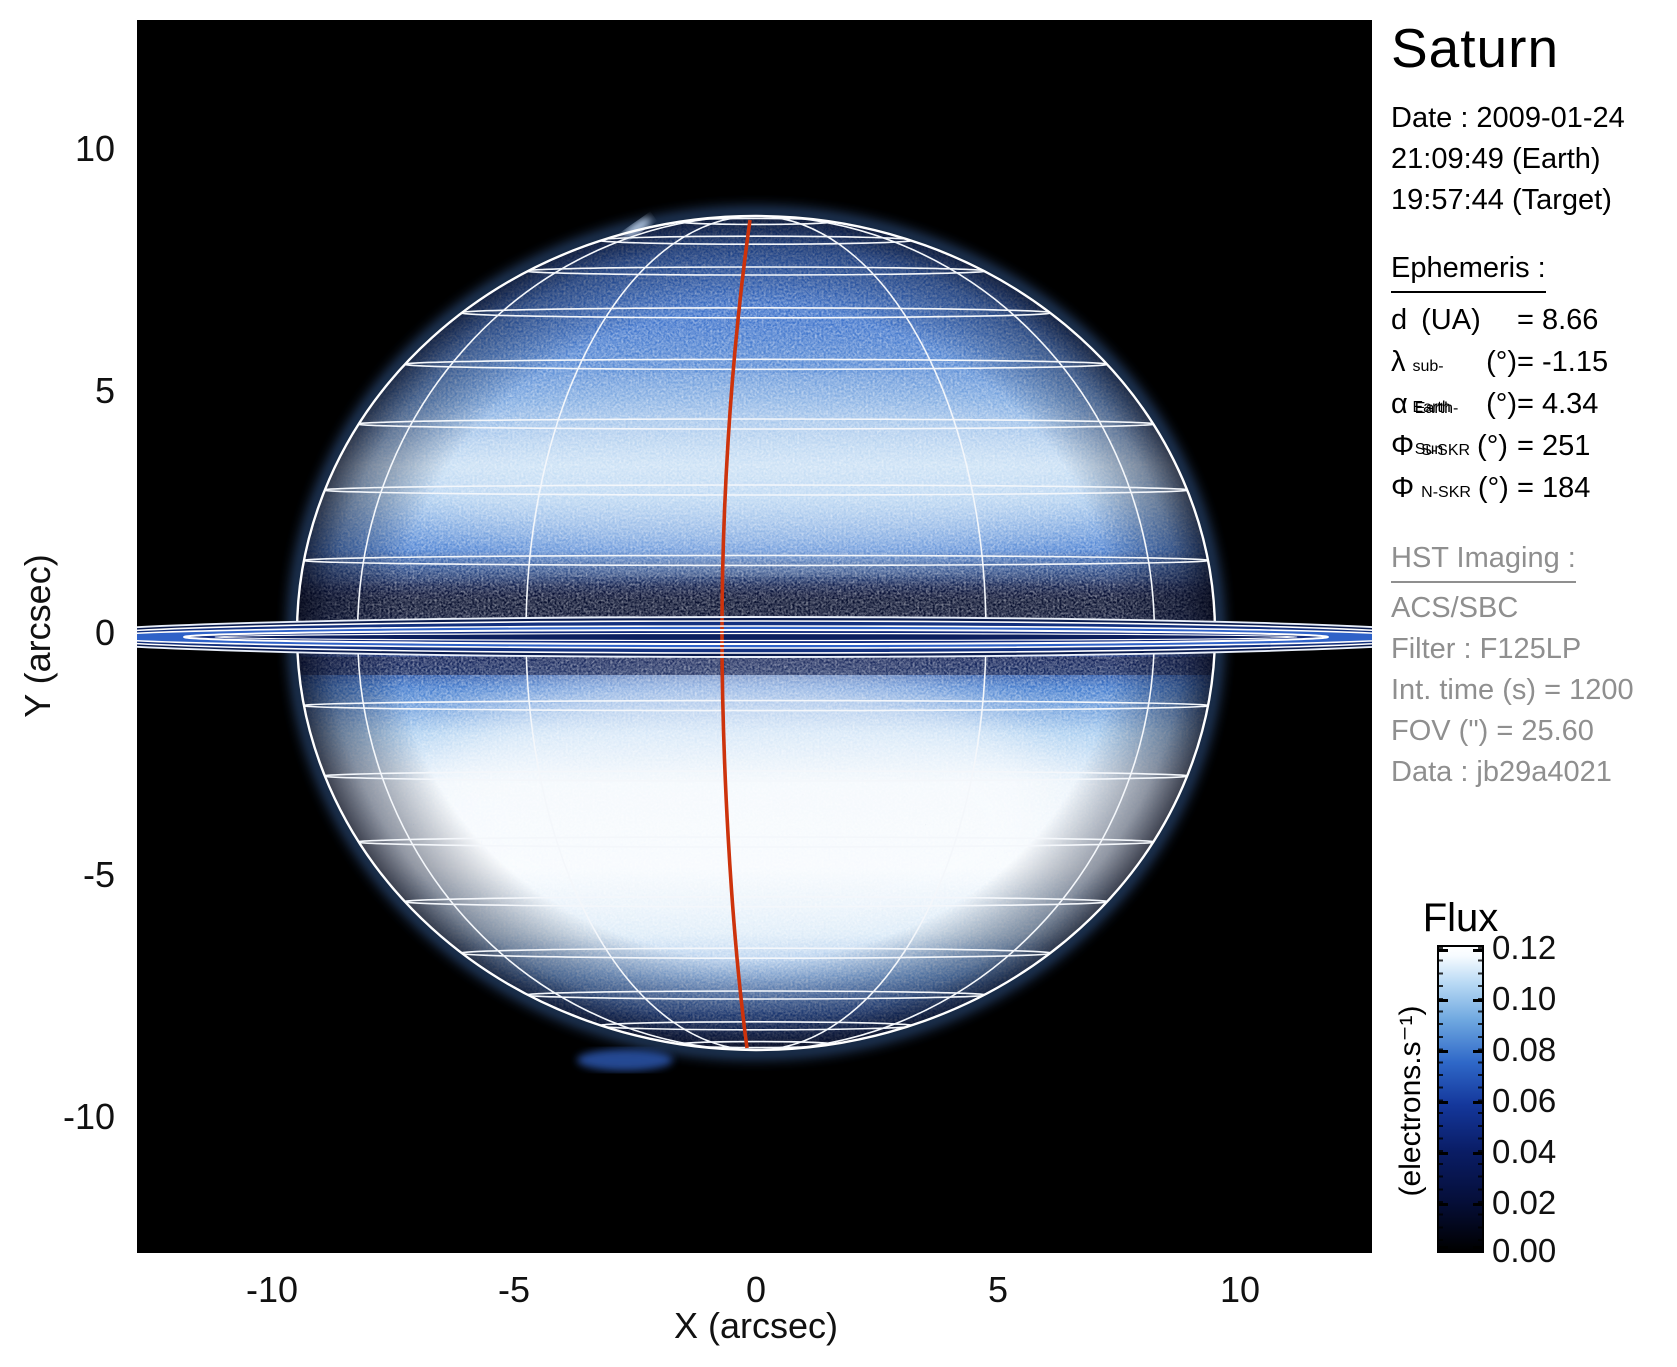 Image resolution: width=1677 pixels, height=1367 pixels. What do you see at coordinates (1399, 320) in the screenshot?
I see `symbol-d: d` at bounding box center [1399, 320].